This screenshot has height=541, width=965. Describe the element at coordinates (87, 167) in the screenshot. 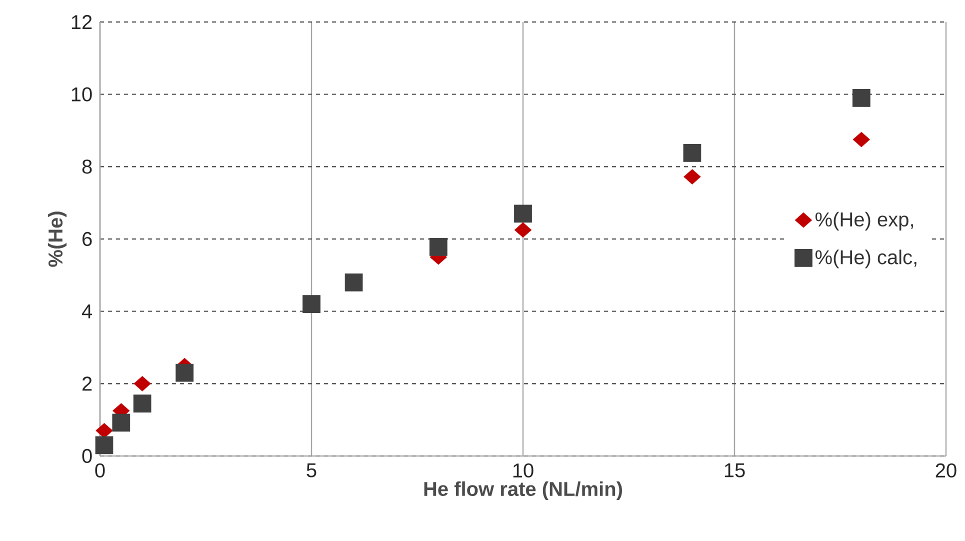

I see `y-tick-label: 8` at that location.